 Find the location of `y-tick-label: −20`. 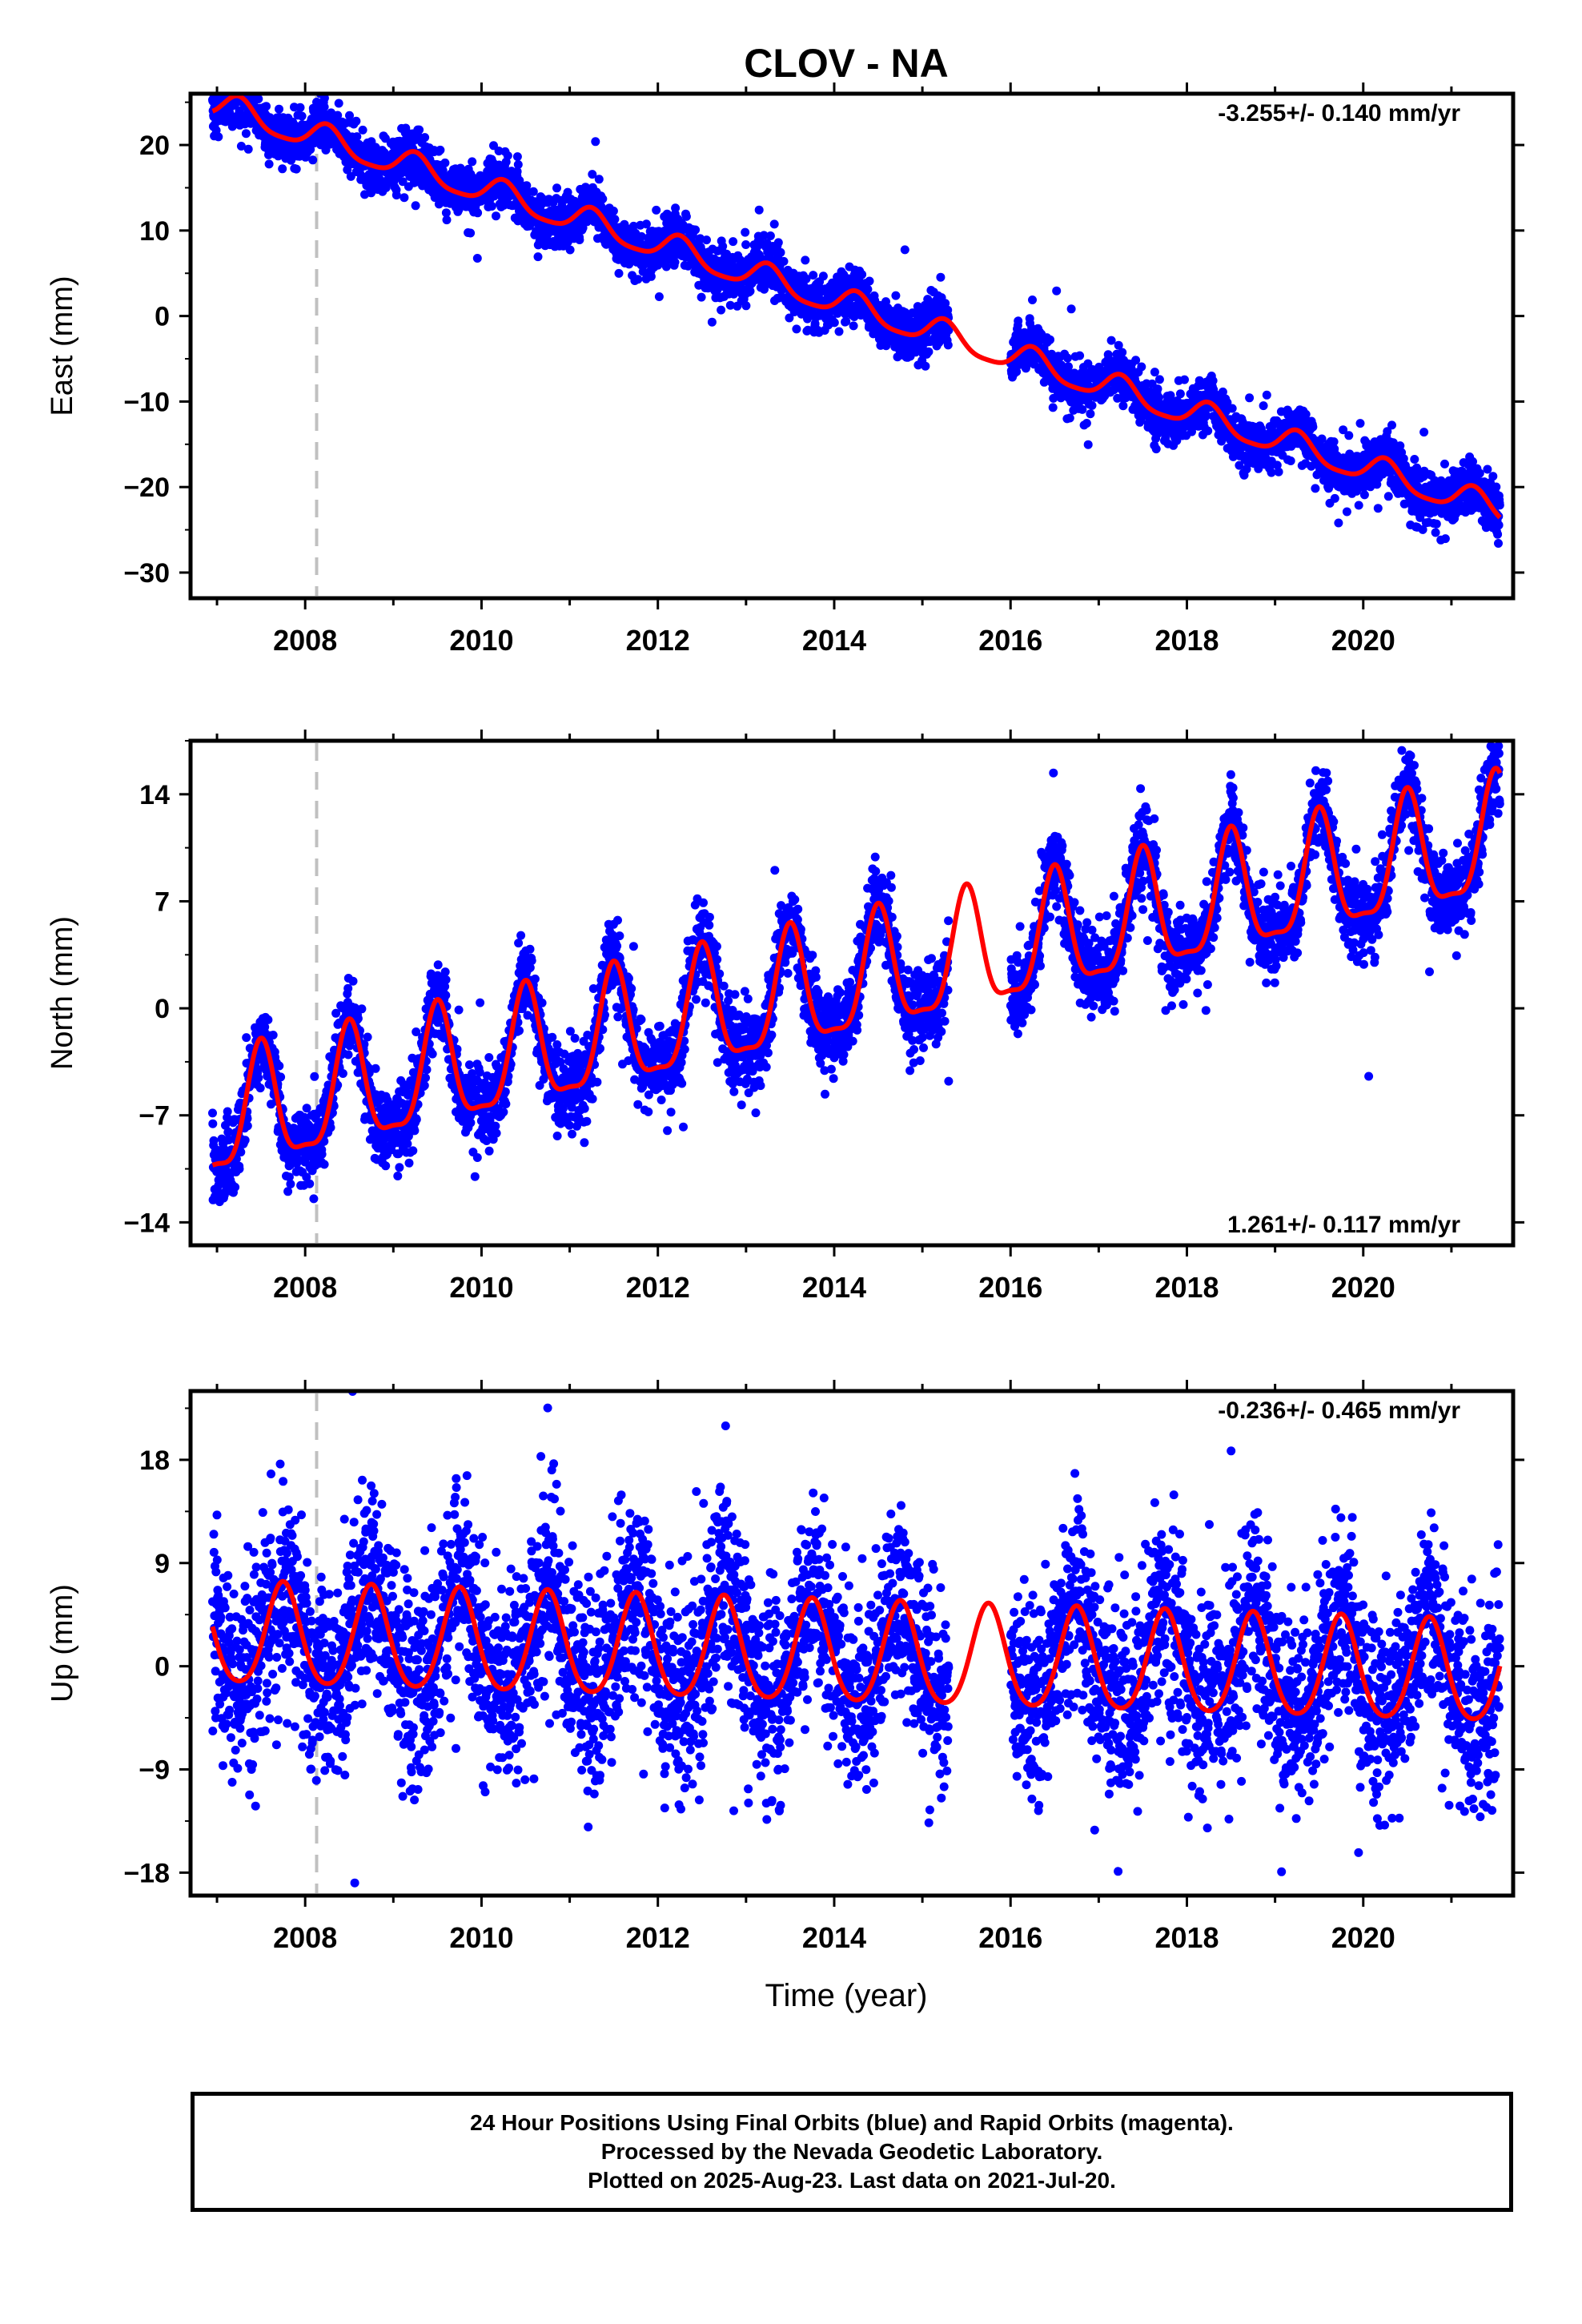

y-tick-label: −20 is located at coordinates (146, 487).